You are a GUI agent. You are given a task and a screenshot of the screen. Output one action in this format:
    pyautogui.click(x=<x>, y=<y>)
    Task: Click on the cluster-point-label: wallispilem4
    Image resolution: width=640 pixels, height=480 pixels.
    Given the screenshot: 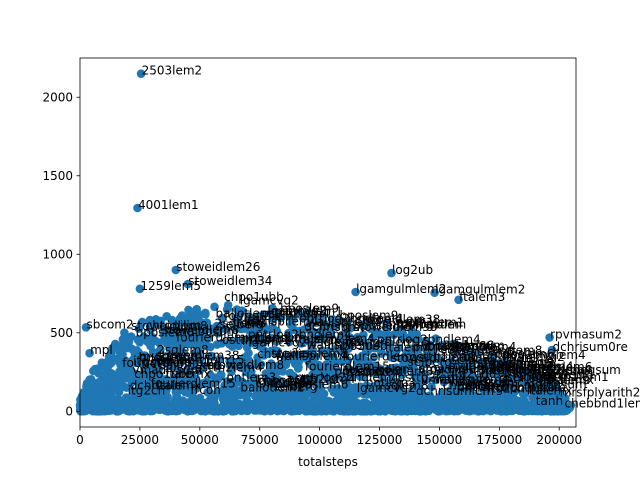 What is the action you would take?
    pyautogui.click(x=344, y=345)
    